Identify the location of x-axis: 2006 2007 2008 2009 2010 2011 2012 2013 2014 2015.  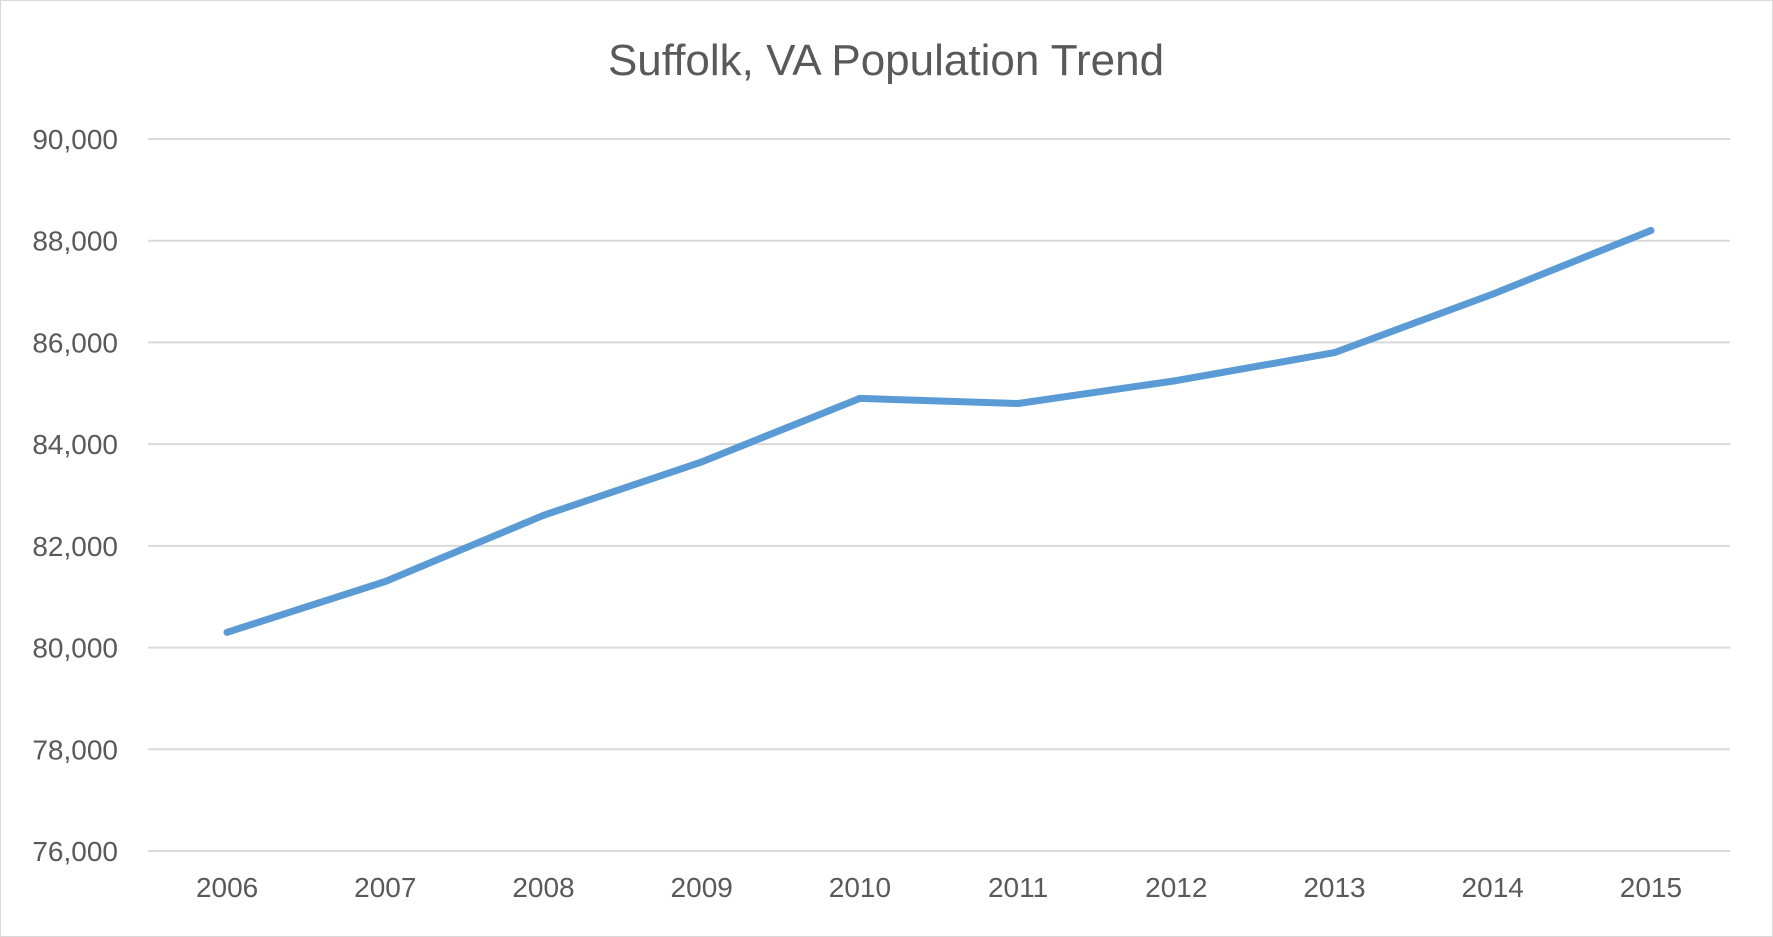
(939, 887).